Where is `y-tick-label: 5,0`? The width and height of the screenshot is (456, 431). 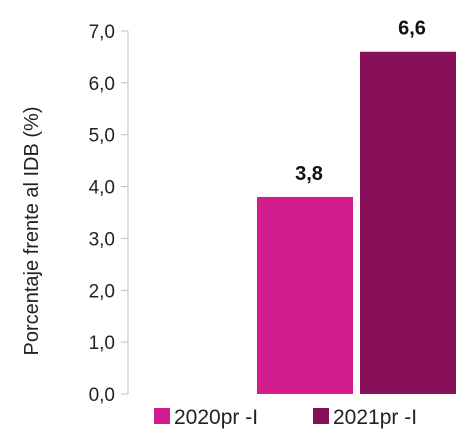
y-tick-label: 5,0 is located at coordinates (102, 136).